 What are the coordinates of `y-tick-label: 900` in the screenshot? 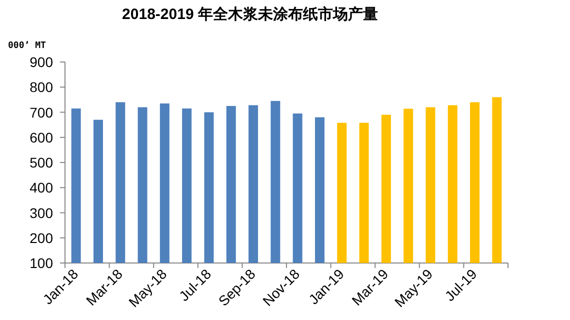 It's located at (42, 62).